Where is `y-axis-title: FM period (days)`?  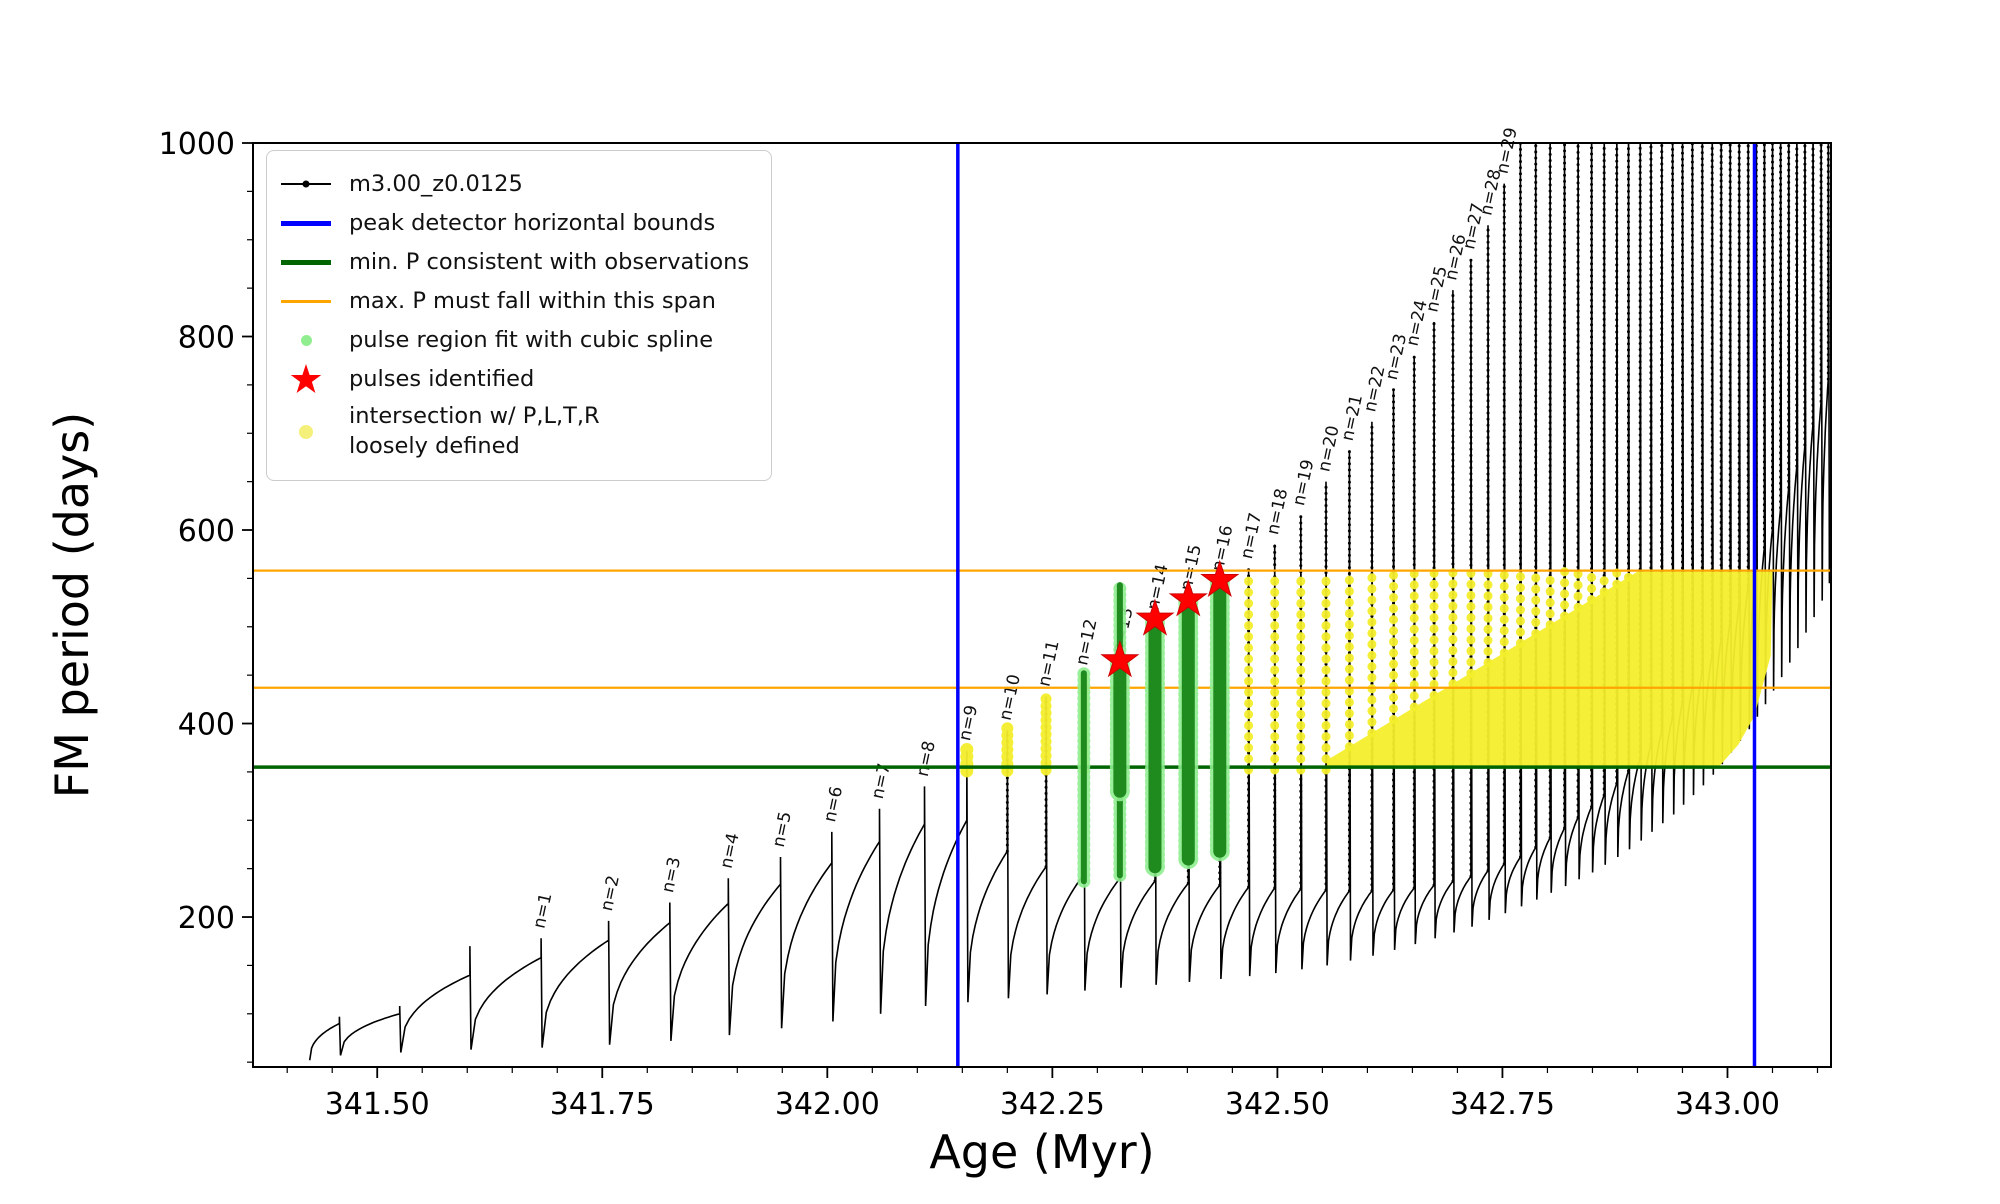 y-axis-title: FM period (days) is located at coordinates (72, 605).